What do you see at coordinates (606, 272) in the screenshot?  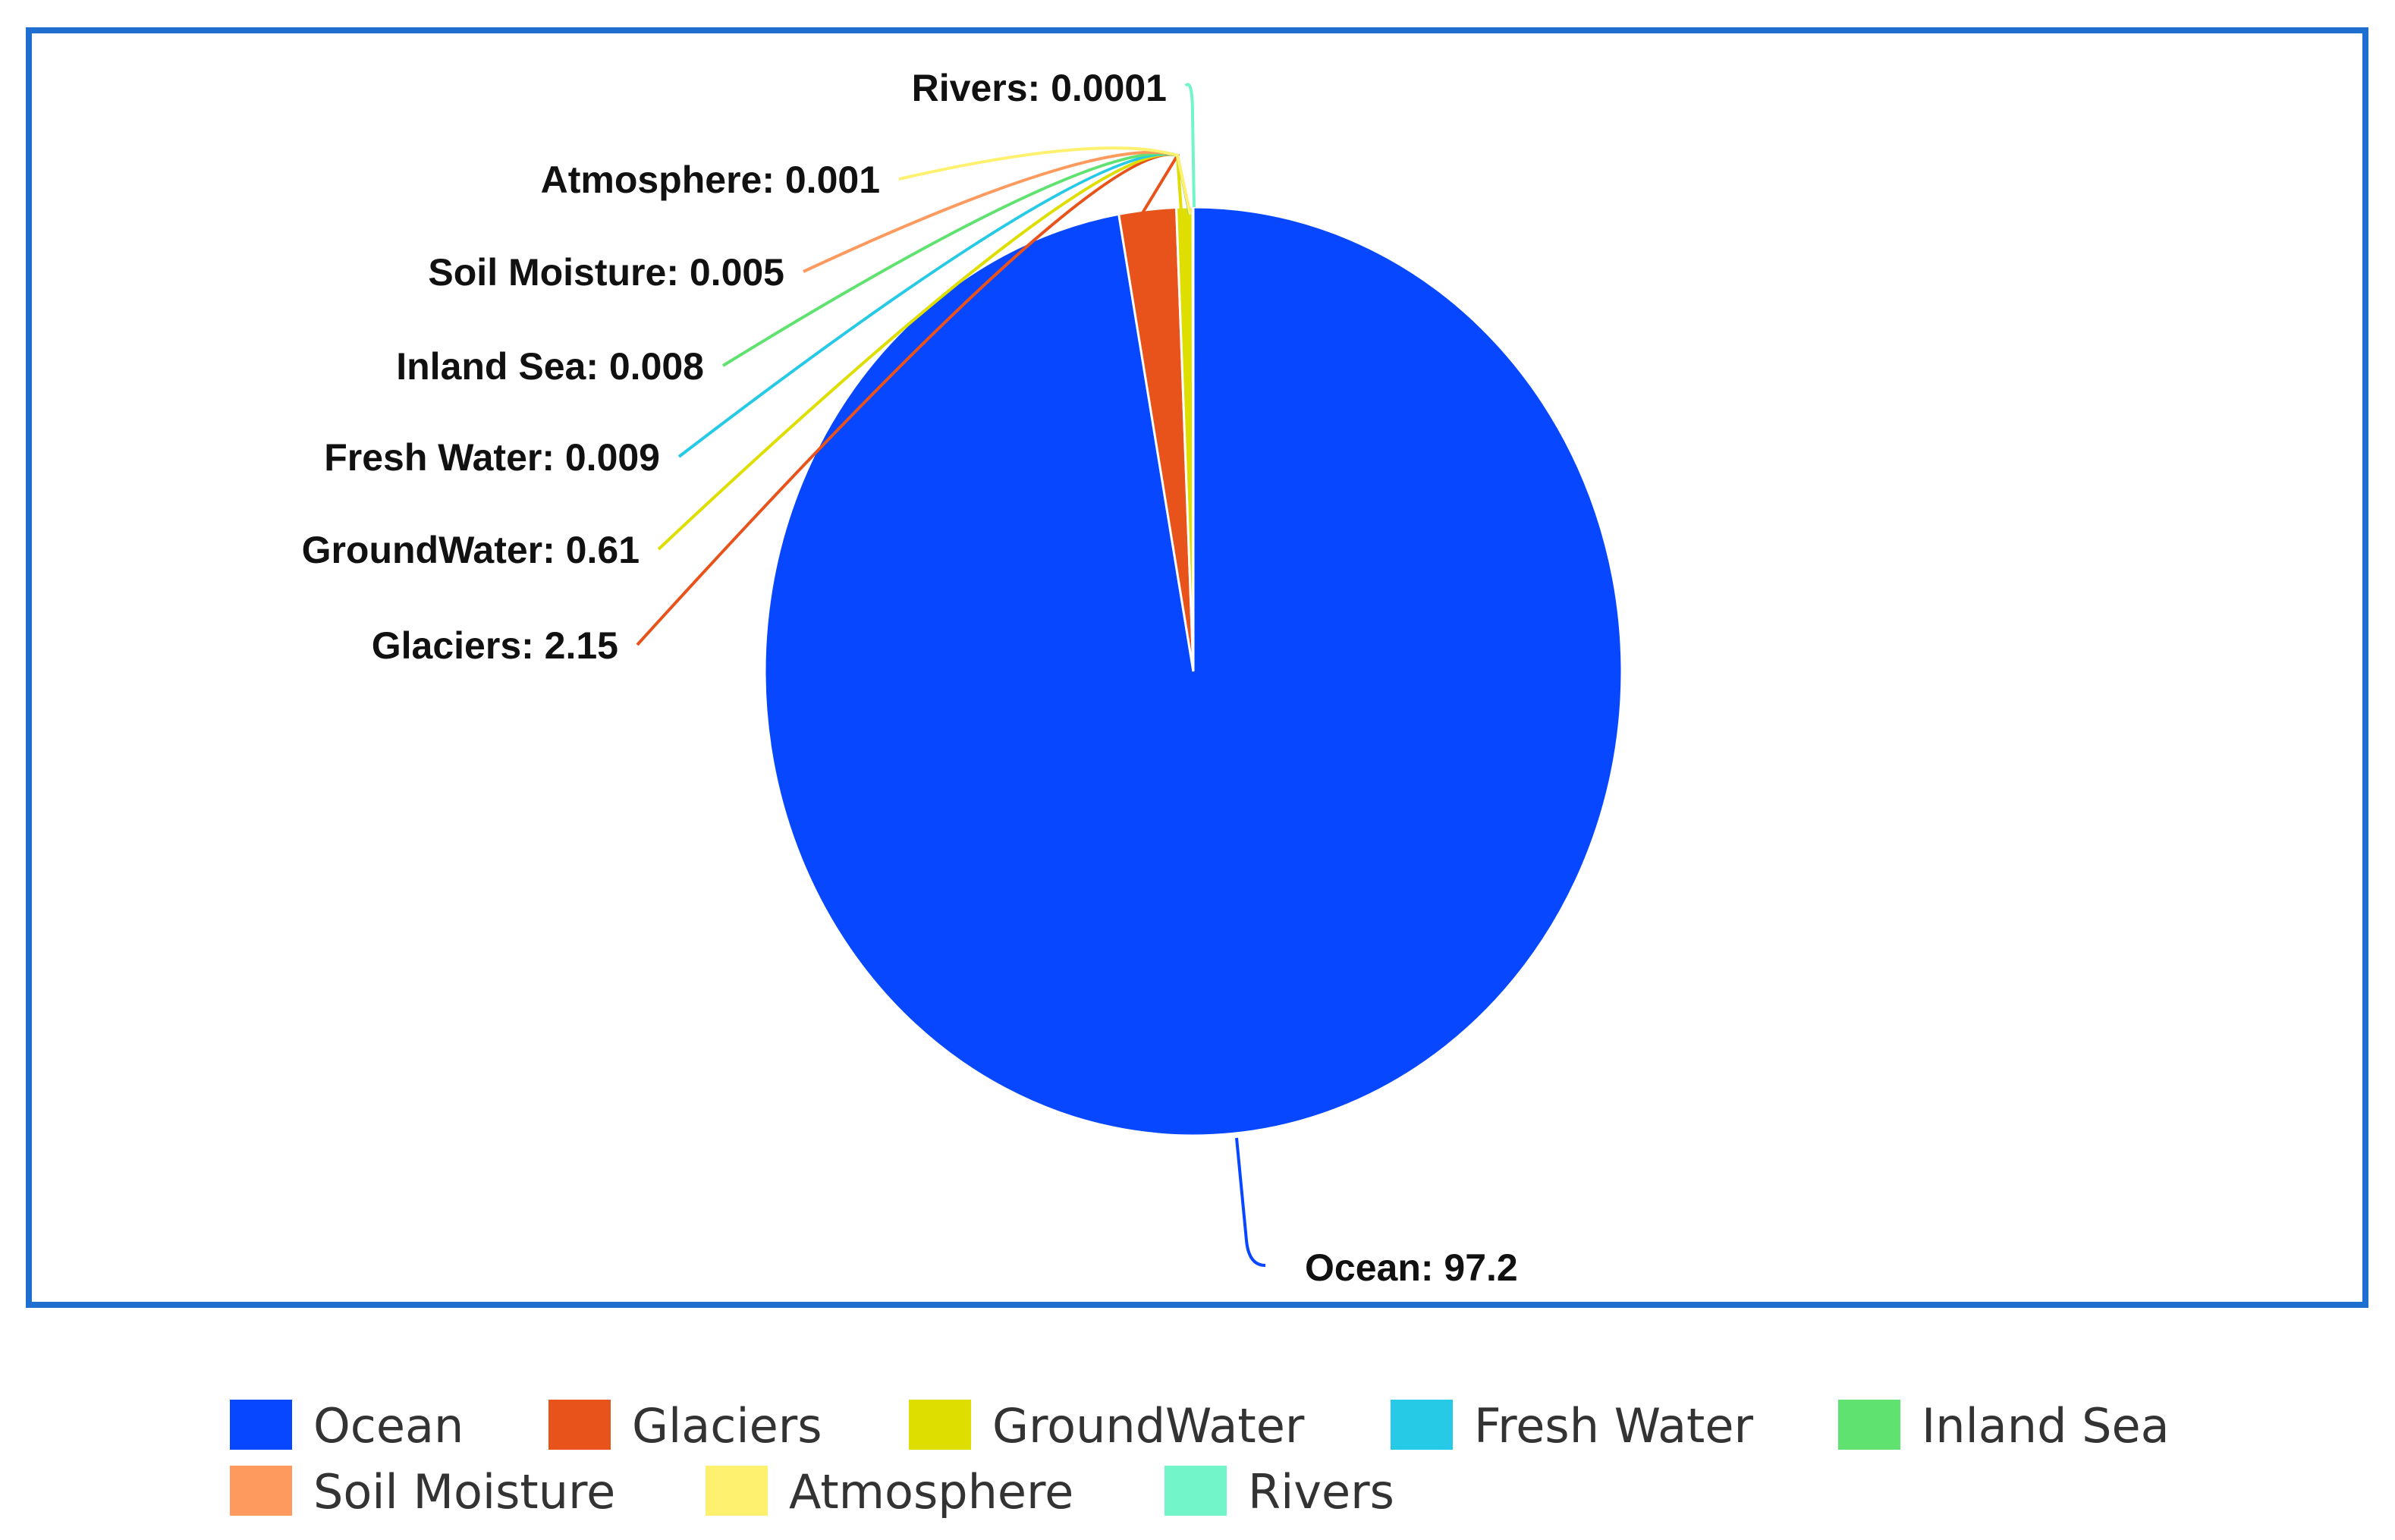 I see `data-label-soil-moisture: Soil Moisture: 0.005` at bounding box center [606, 272].